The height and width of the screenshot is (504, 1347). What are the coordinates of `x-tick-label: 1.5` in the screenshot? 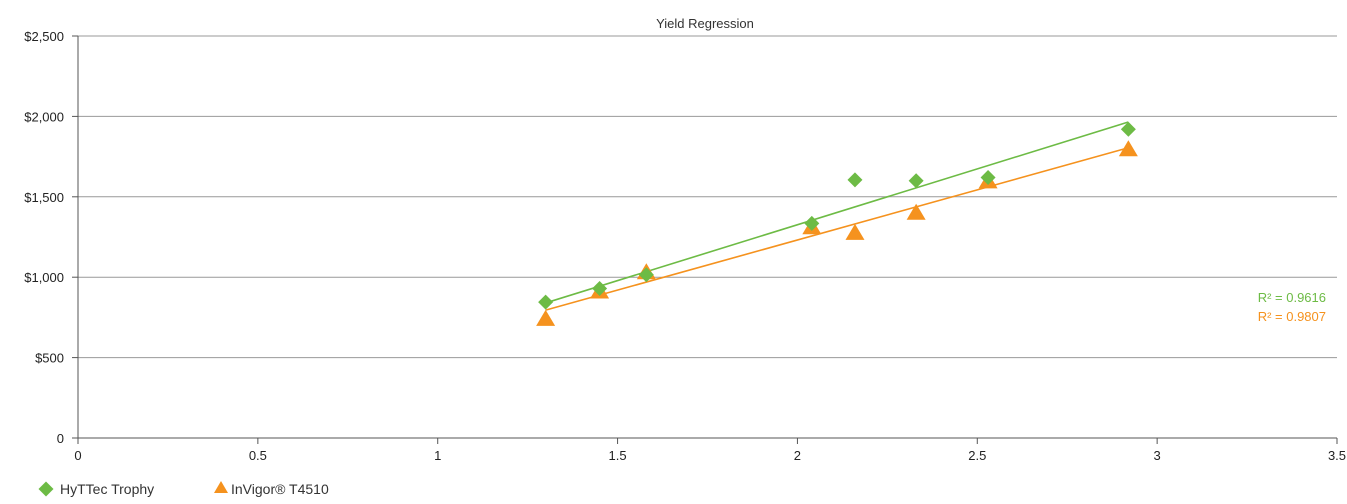 It's located at (618, 455).